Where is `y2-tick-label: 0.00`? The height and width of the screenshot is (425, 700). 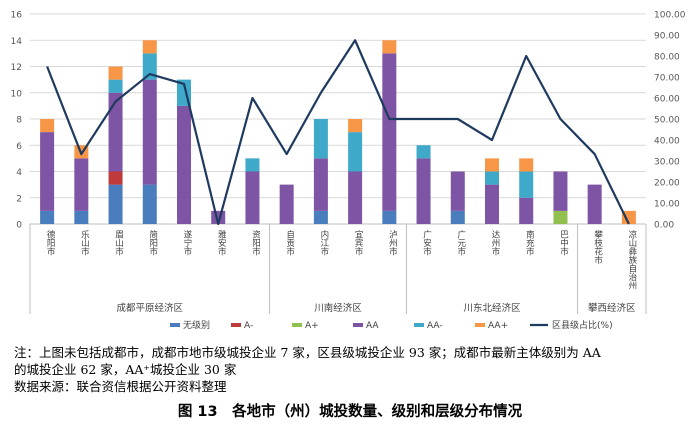
y2-tick-label: 0.00 is located at coordinates (664, 226).